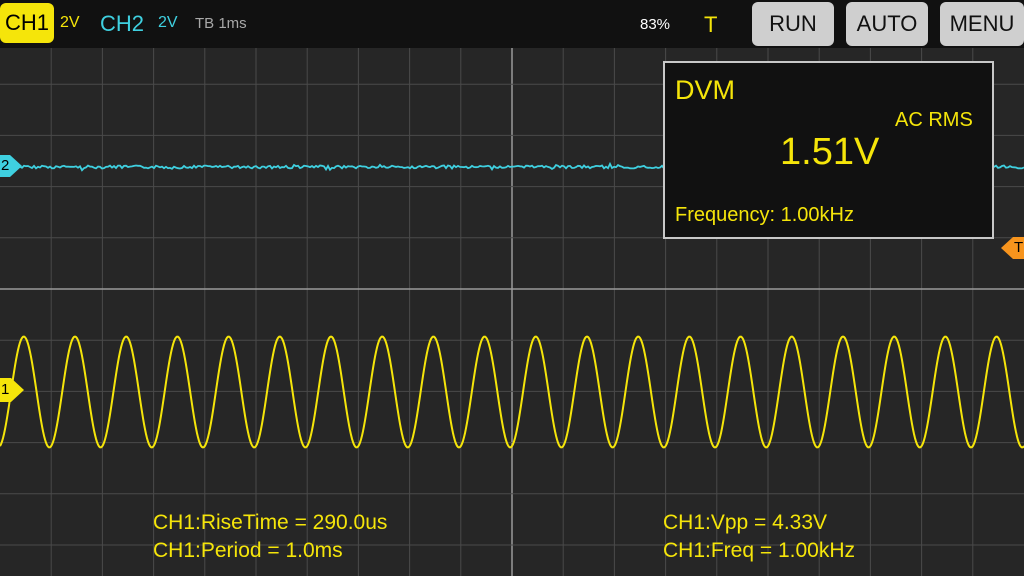 Image resolution: width=1024 pixels, height=576 pixels. Describe the element at coordinates (705, 90) in the screenshot. I see `dvm-title: DVM` at that location.